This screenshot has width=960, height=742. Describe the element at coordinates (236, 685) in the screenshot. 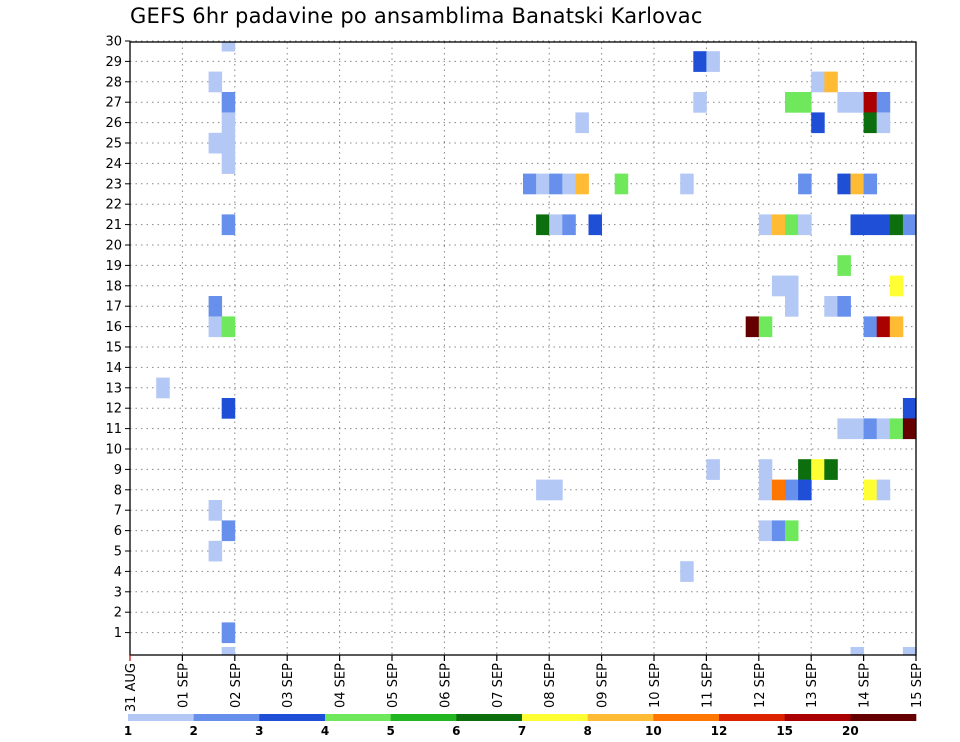

I see `x-tick-label: 02 SEP` at that location.